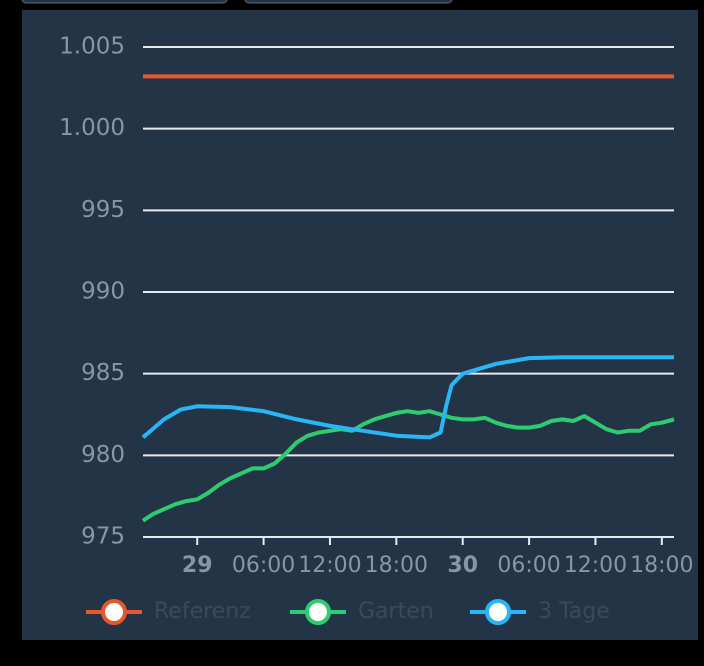 The height and width of the screenshot is (666, 704). I want to click on y-tick-label: 990, so click(103, 292).